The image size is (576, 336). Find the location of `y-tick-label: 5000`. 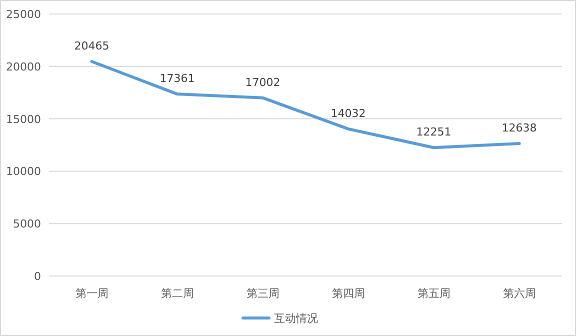

y-tick-label: 5000 is located at coordinates (27, 224).